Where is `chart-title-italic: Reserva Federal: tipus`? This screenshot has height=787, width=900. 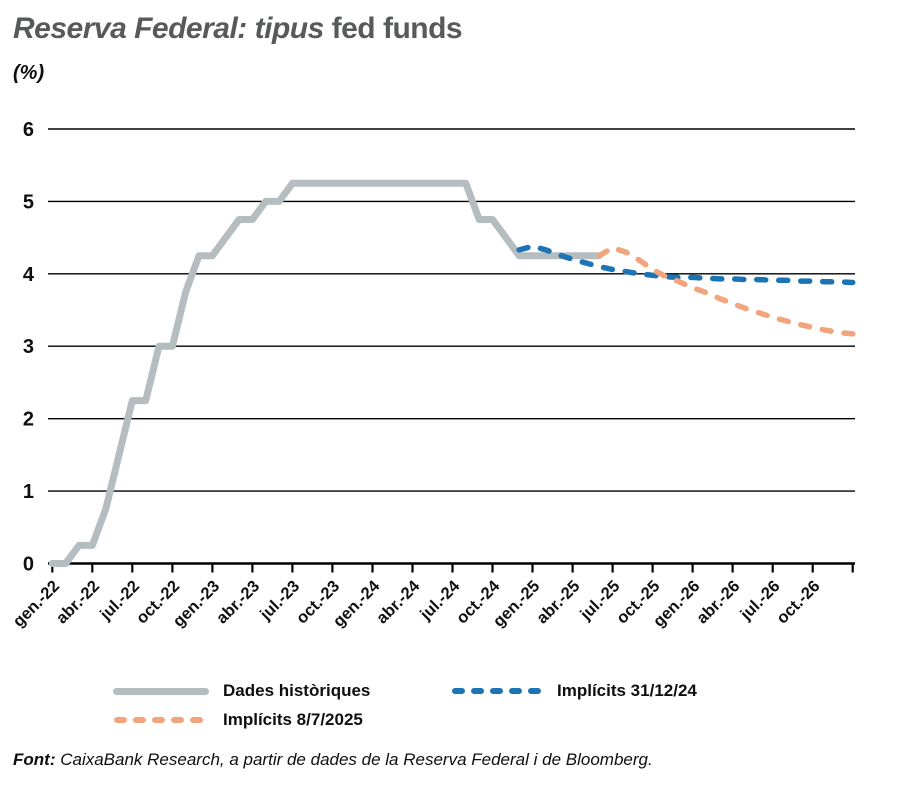 chart-title-italic: Reserva Federal: tipus is located at coordinates (168, 28).